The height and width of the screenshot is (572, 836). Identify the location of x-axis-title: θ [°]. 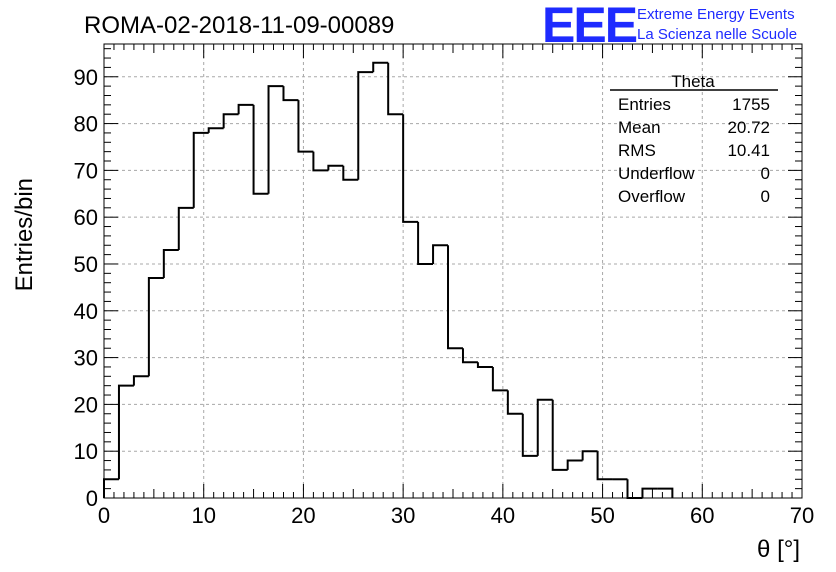
(778, 549).